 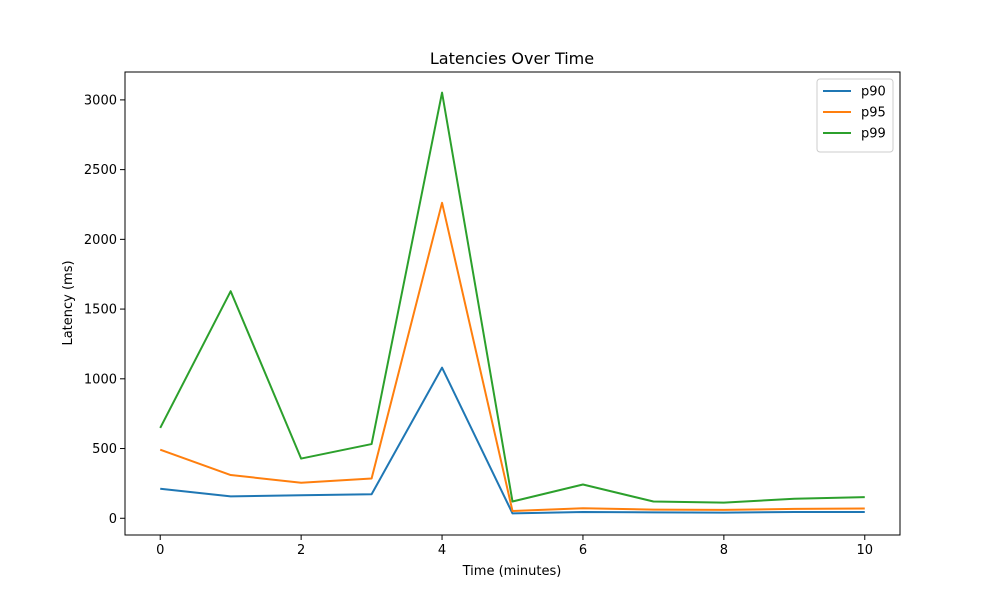 What do you see at coordinates (873, 92) in the screenshot?
I see `legend-label-p90: p90` at bounding box center [873, 92].